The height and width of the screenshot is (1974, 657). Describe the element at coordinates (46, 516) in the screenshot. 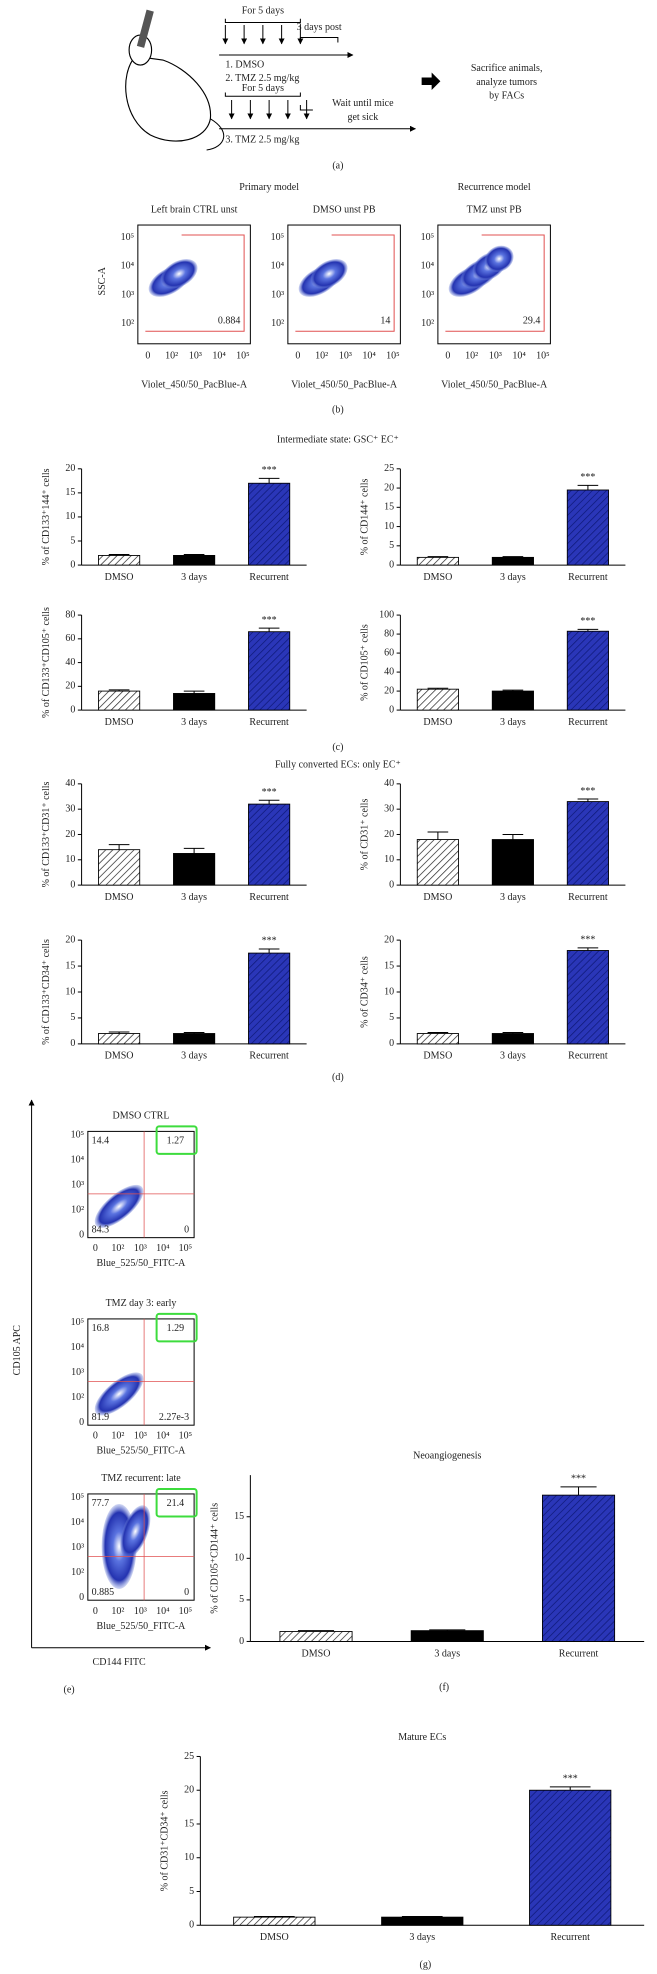

I see `y-axis-label: % of CD133⁺144⁺ cells` at that location.